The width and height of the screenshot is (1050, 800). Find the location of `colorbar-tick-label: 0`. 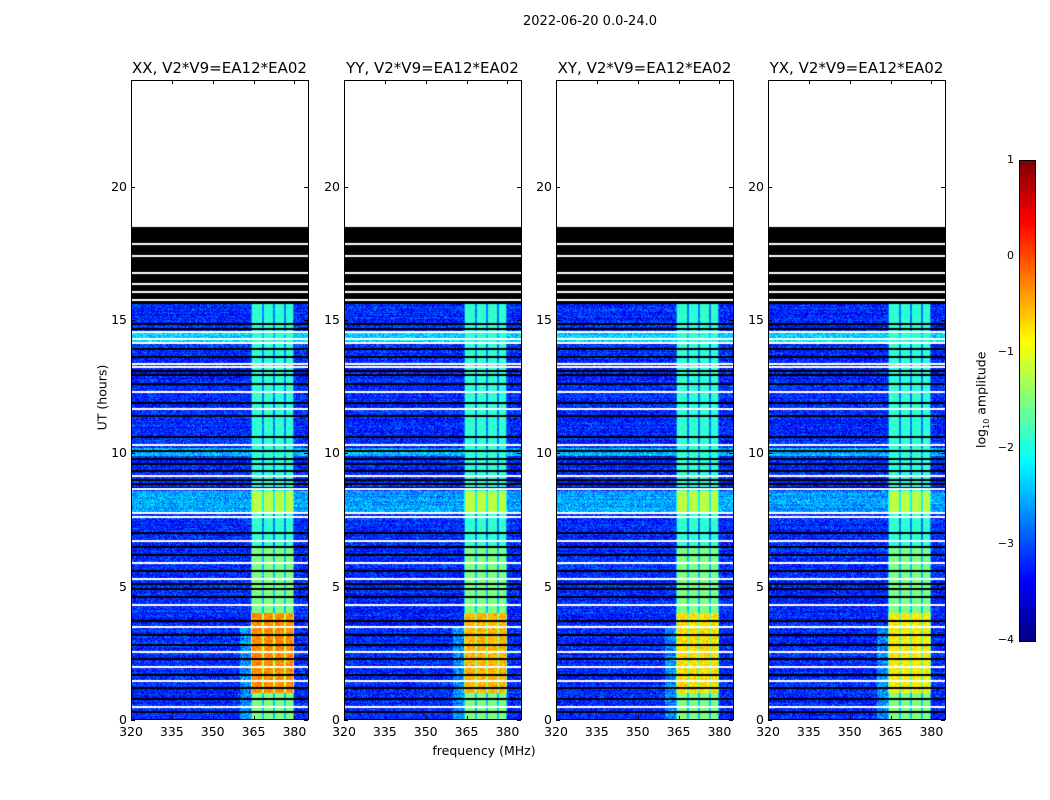

colorbar-tick-label: 0 is located at coordinates (1010, 255).